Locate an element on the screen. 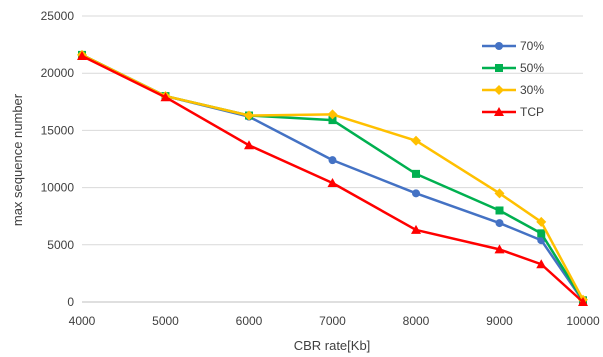 Image resolution: width=603 pixels, height=357 pixels. legend-label: 30% is located at coordinates (532, 90).